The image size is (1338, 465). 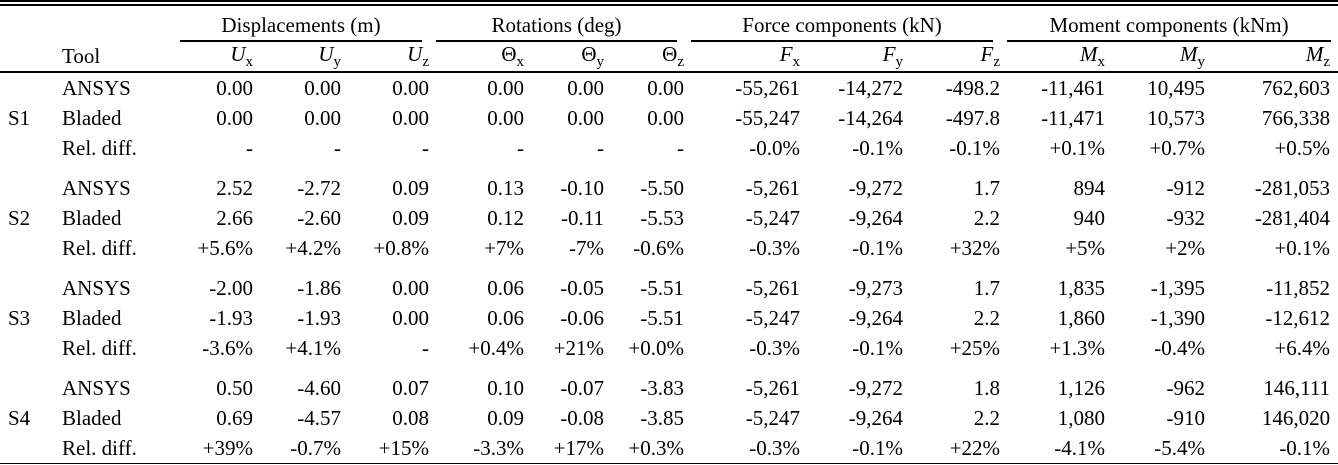 What do you see at coordinates (656, 447) in the screenshot?
I see `value-cell: +0.3%` at bounding box center [656, 447].